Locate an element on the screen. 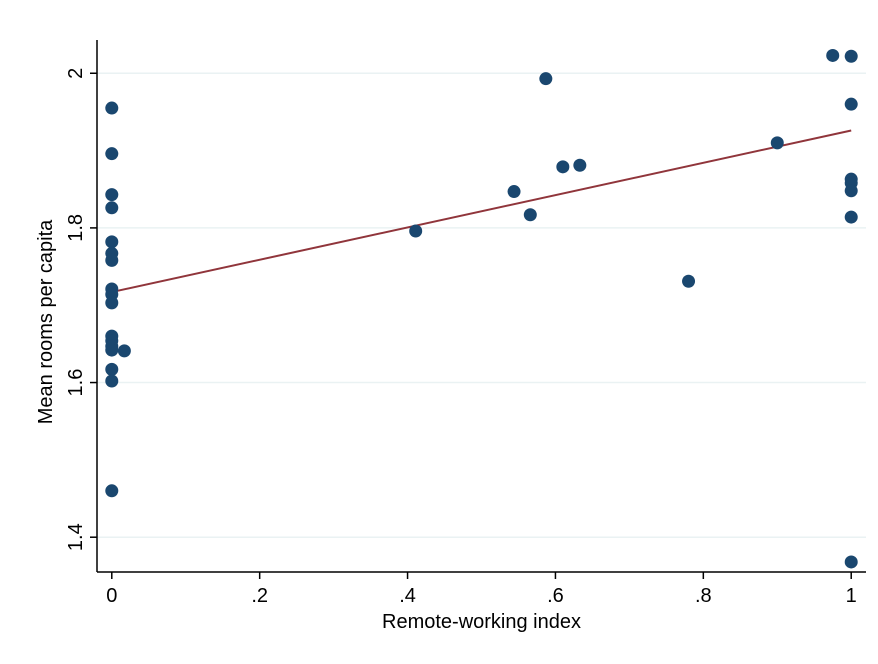  x-tick-label-5: 1 is located at coordinates (851, 596).